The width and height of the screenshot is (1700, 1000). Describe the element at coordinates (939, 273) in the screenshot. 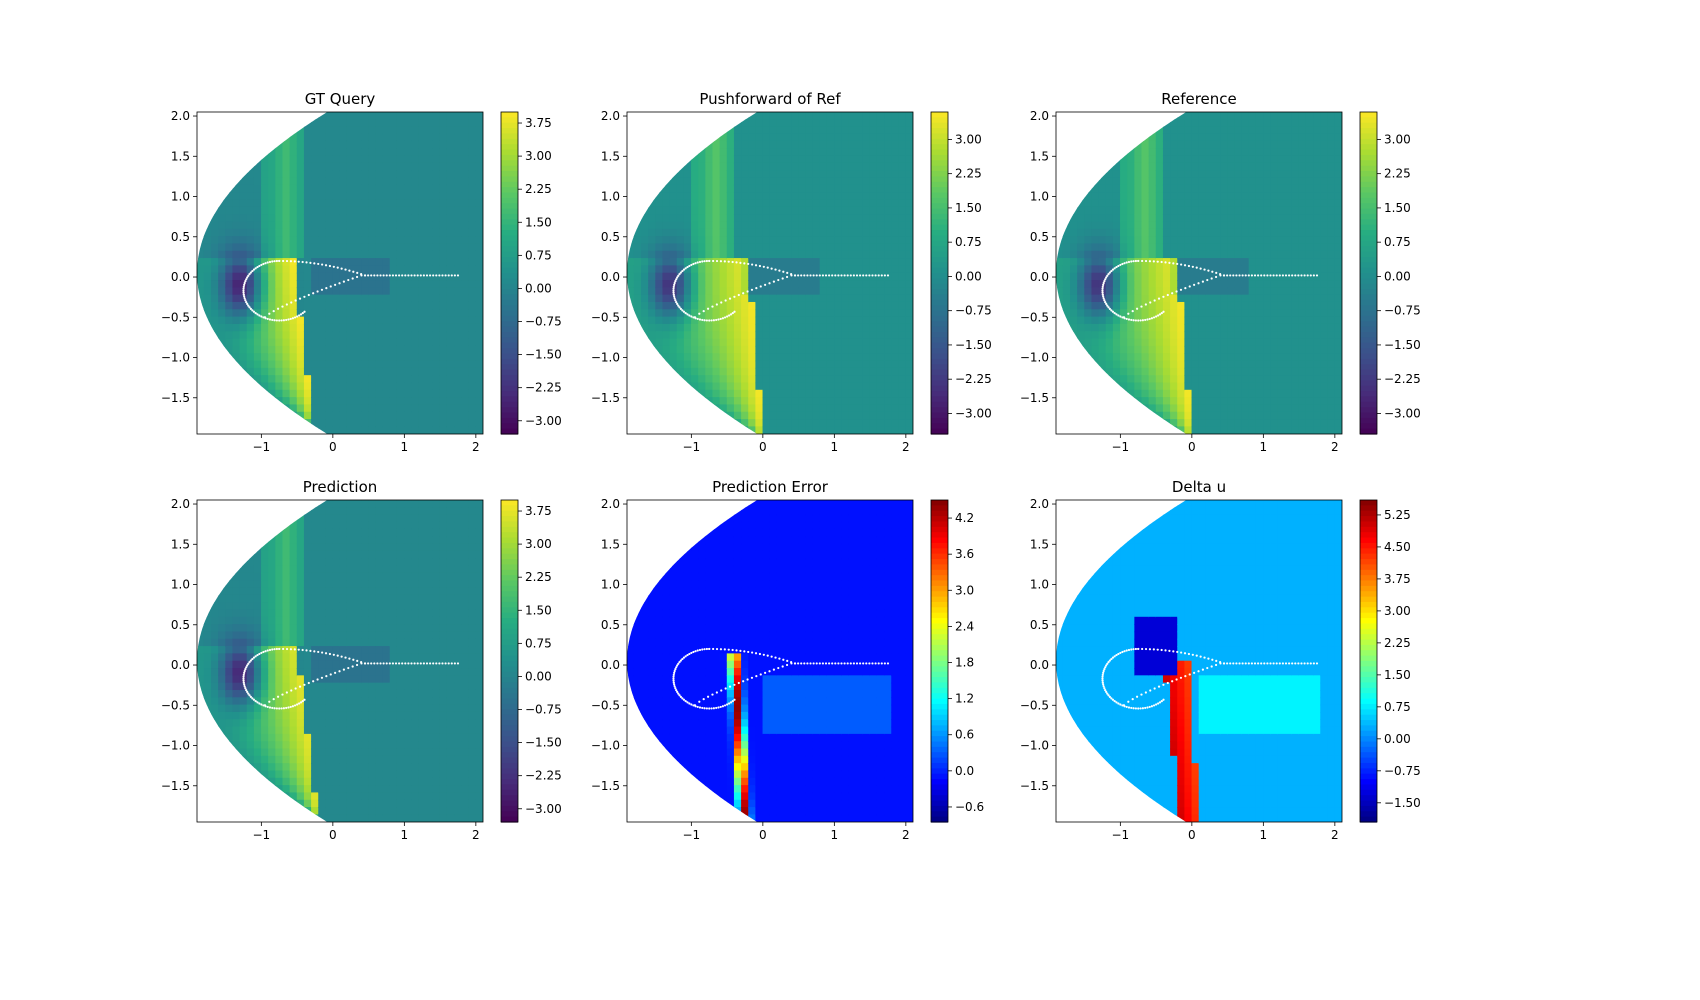

I see `colorbar-frame` at that location.